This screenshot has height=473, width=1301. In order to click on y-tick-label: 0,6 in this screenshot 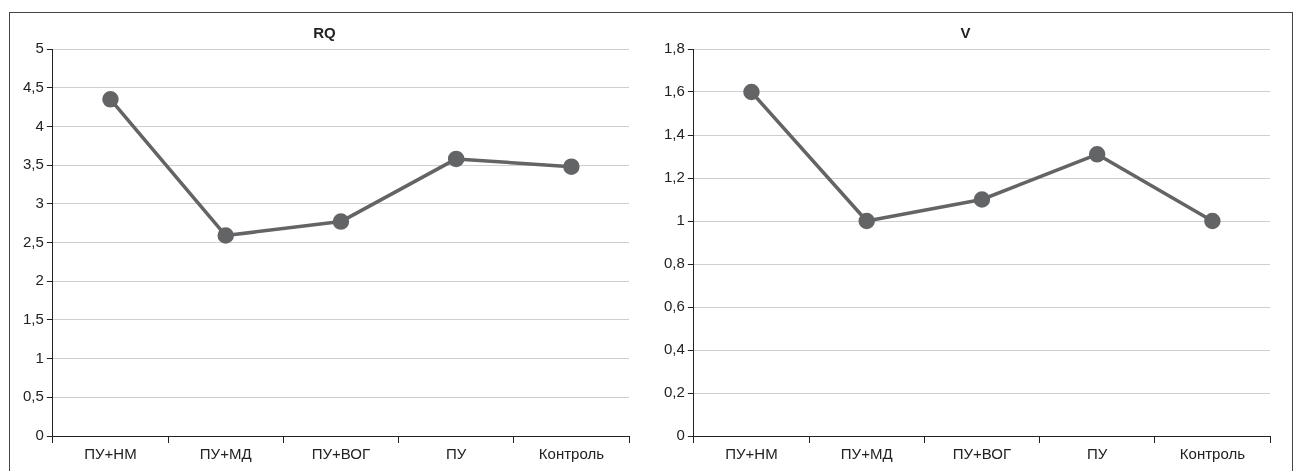, I will do `click(674, 306)`.